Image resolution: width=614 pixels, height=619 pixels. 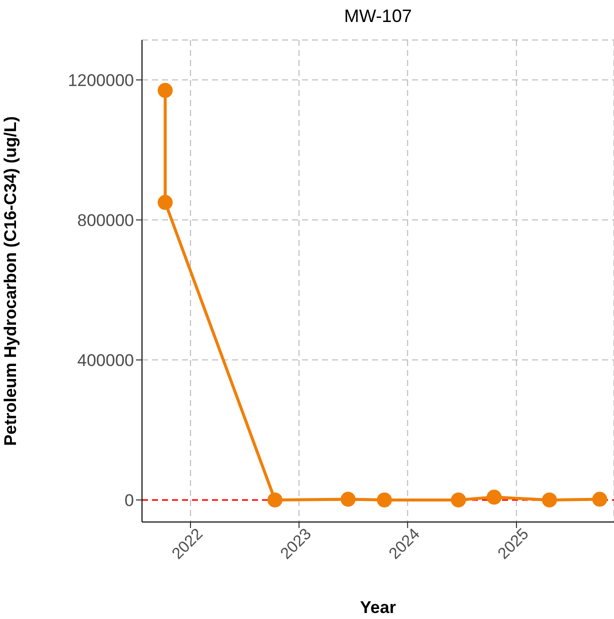 I want to click on y-tick-label: 400000, so click(x=105, y=360).